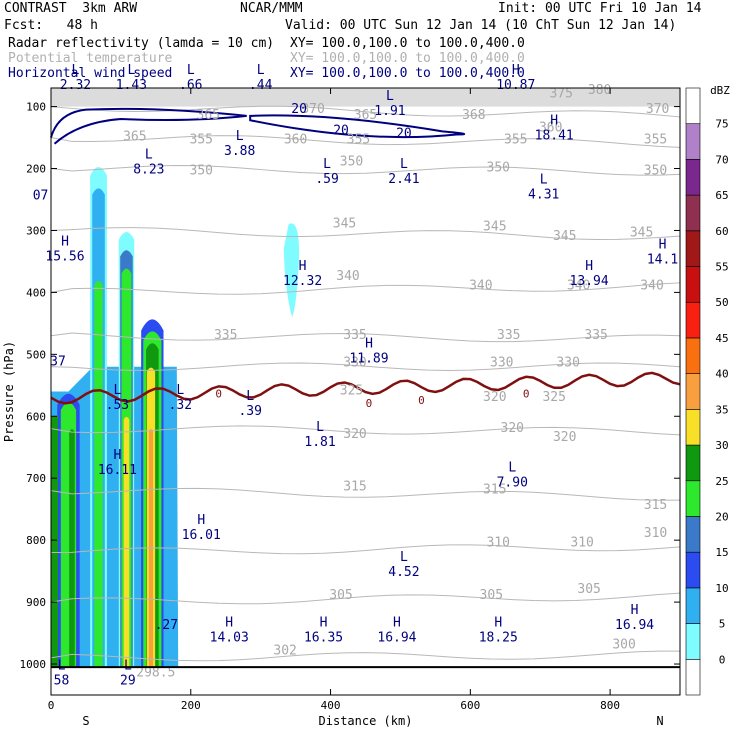 Image resolution: width=740 pixels, height=740 pixels. I want to click on extremum-value: .66, so click(190, 85).